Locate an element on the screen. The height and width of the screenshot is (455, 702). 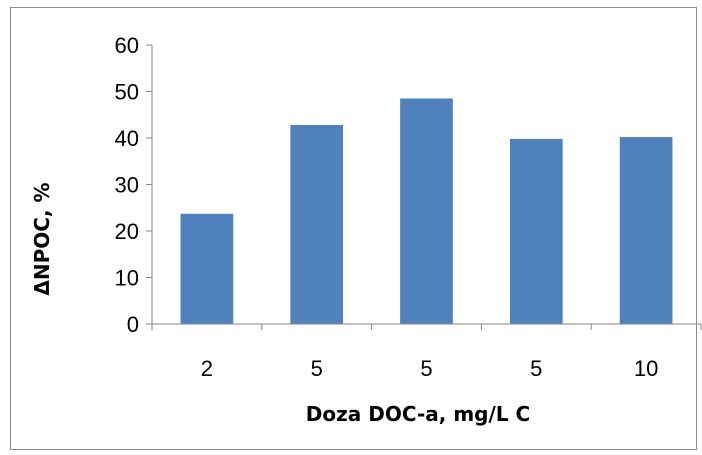
y-tick-label: 40 is located at coordinates (127, 138).